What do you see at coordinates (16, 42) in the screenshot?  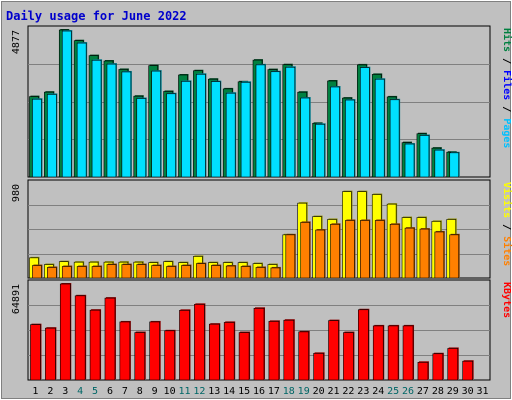 I see `y-tick-label: 4877` at bounding box center [16, 42].